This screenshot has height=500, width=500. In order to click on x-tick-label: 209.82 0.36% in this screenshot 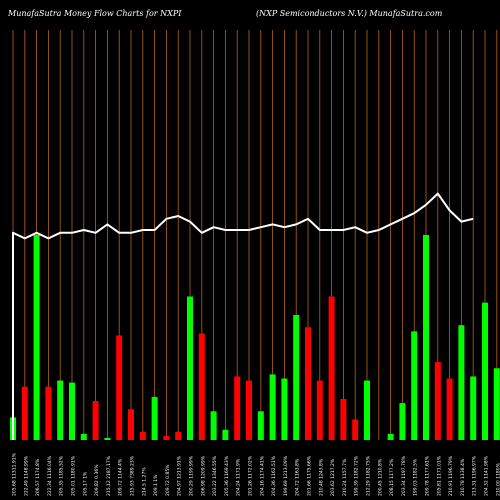, I will do `click(97, 480)`.